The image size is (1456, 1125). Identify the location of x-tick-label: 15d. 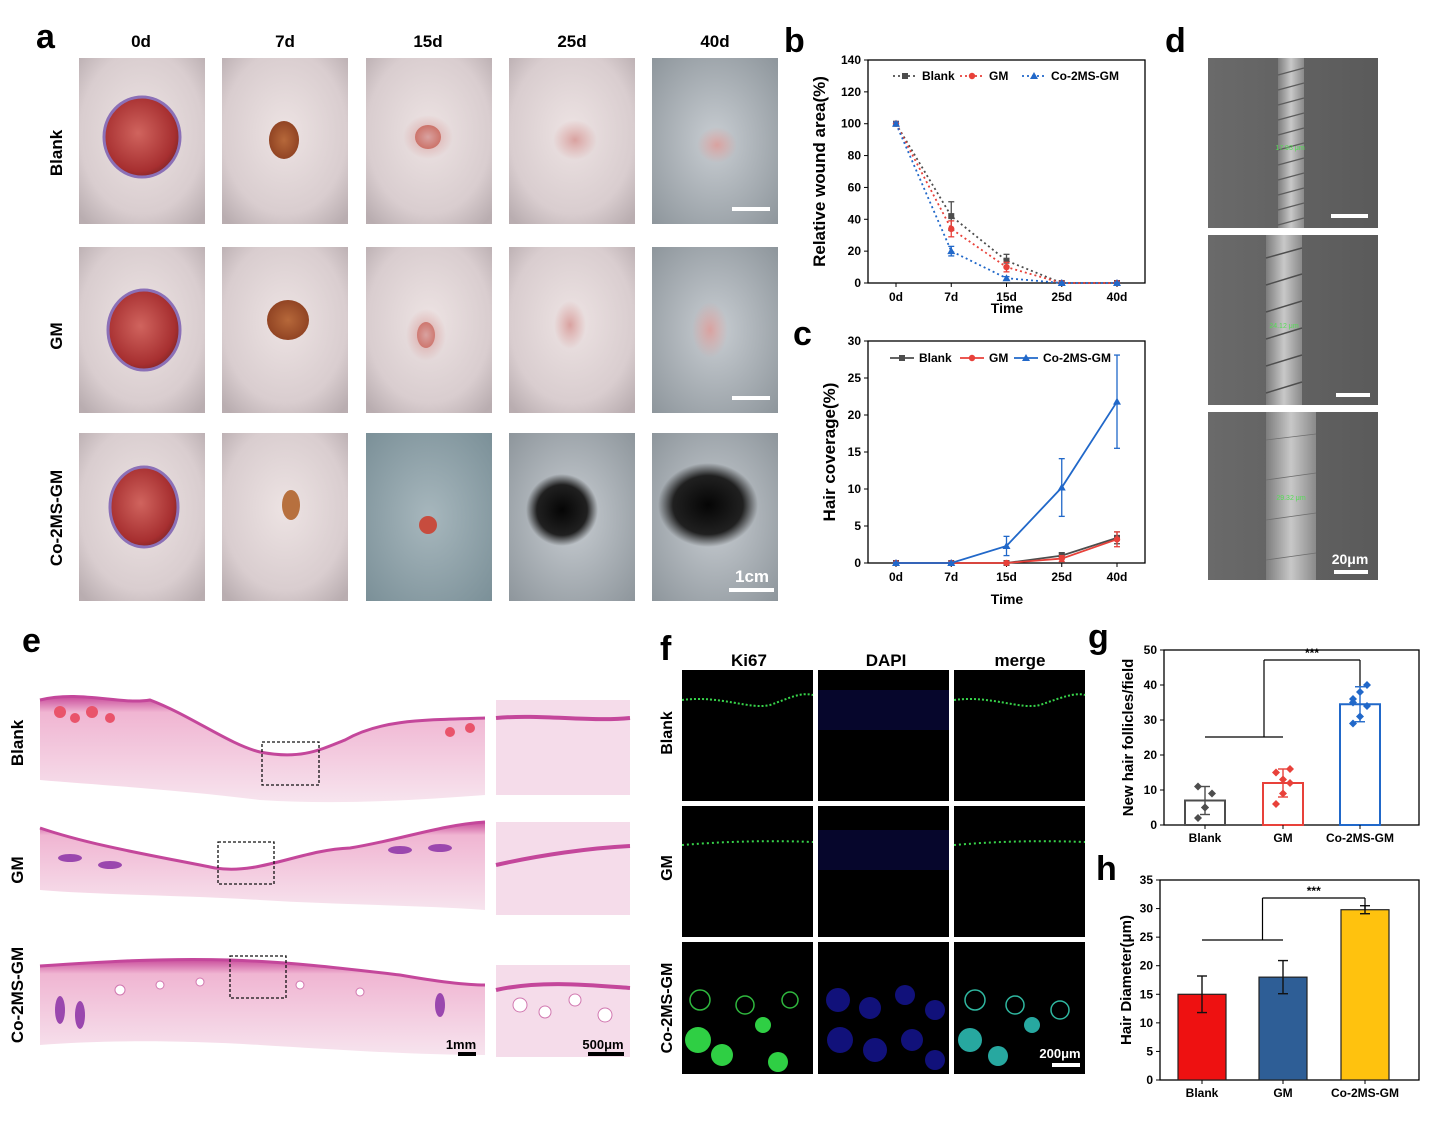
(1006, 577).